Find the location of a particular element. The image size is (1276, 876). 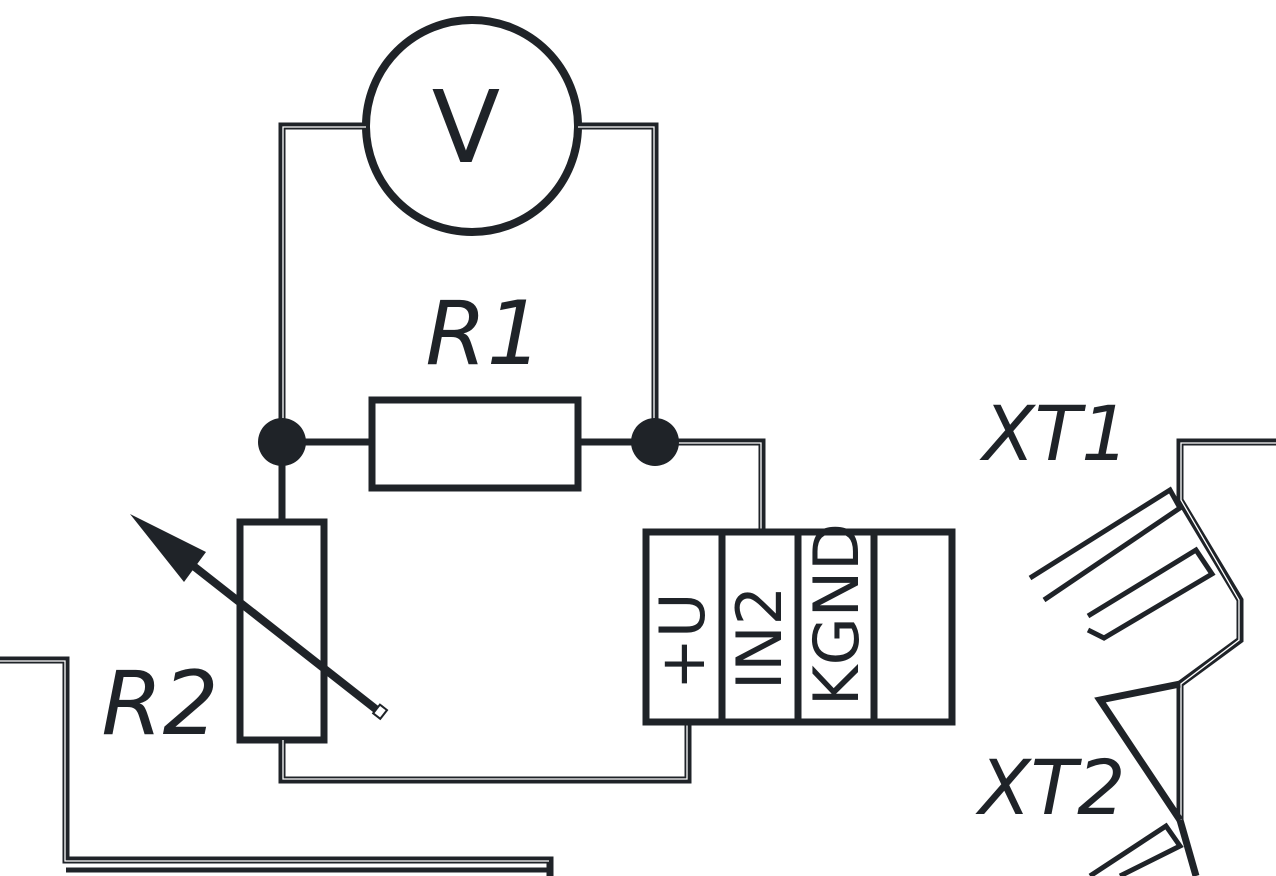

wire-voltmeter-left is located at coordinates (322, 281).